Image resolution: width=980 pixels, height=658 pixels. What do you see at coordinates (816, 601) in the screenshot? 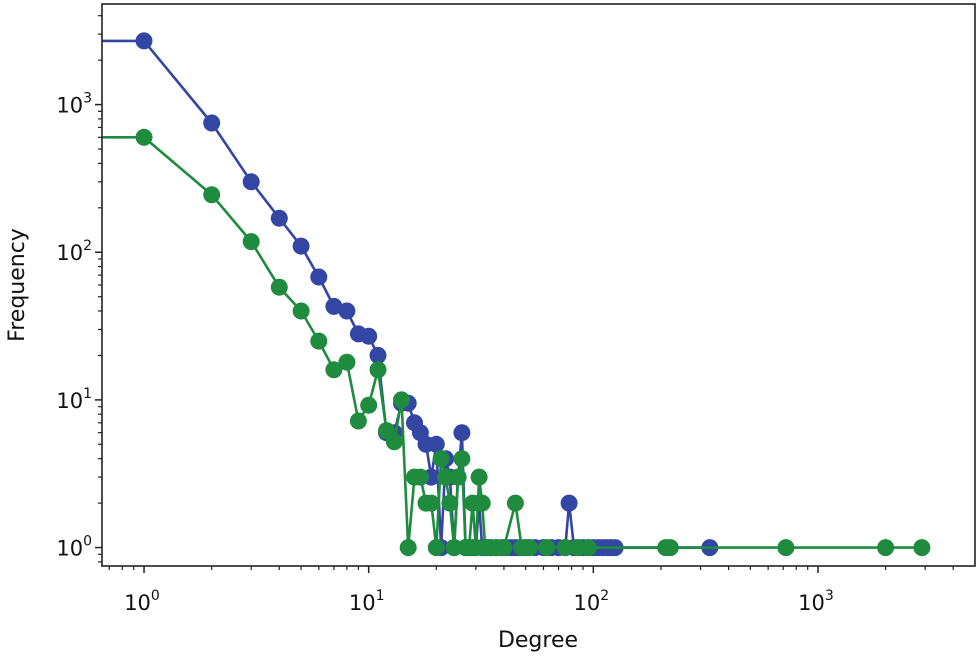
I see `x-tick-label: 103` at bounding box center [816, 601].